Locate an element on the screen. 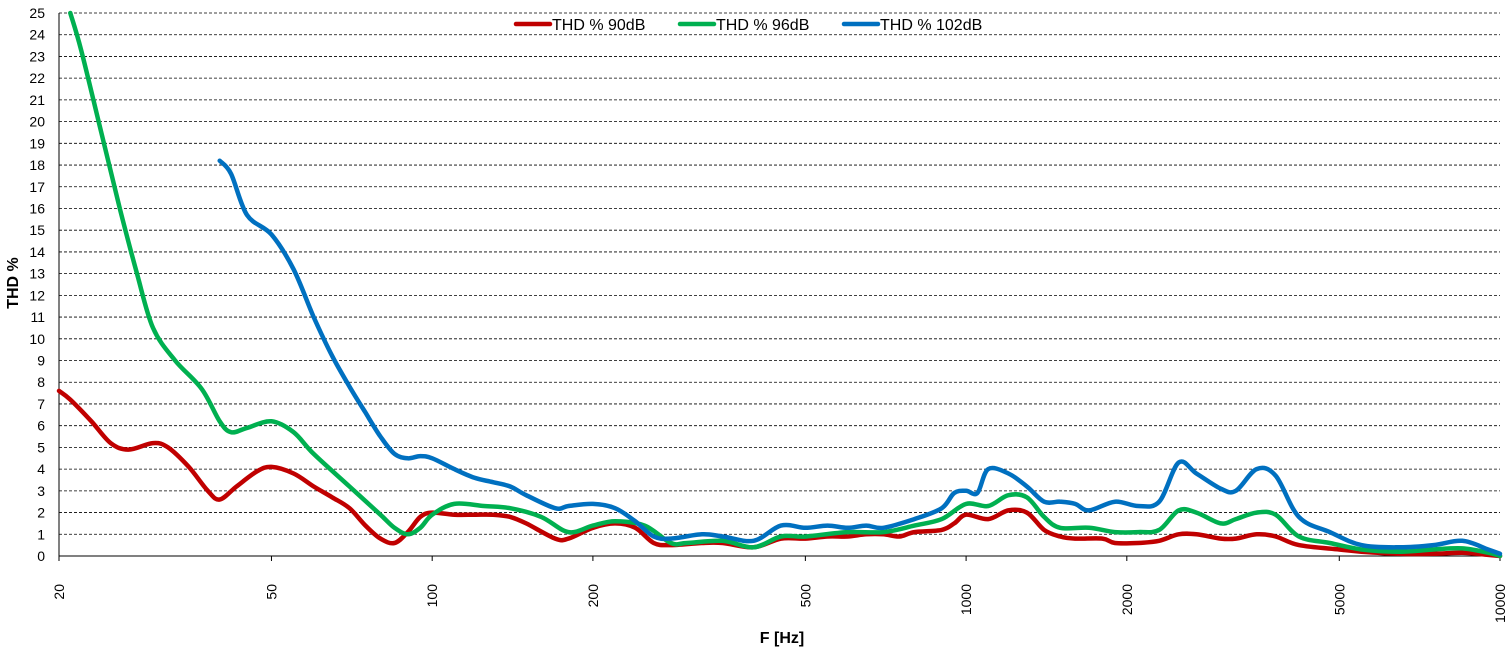  legend-label: THD % 96dB is located at coordinates (762, 25).